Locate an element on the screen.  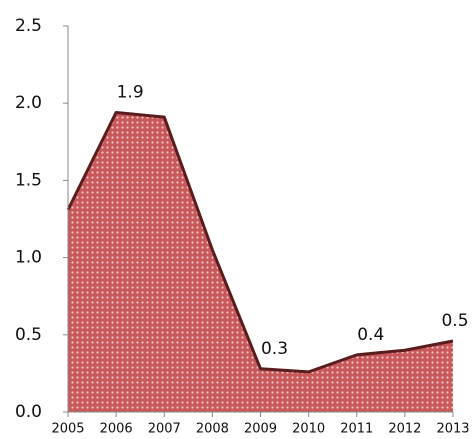
x-tick-label: 2008 is located at coordinates (212, 429).